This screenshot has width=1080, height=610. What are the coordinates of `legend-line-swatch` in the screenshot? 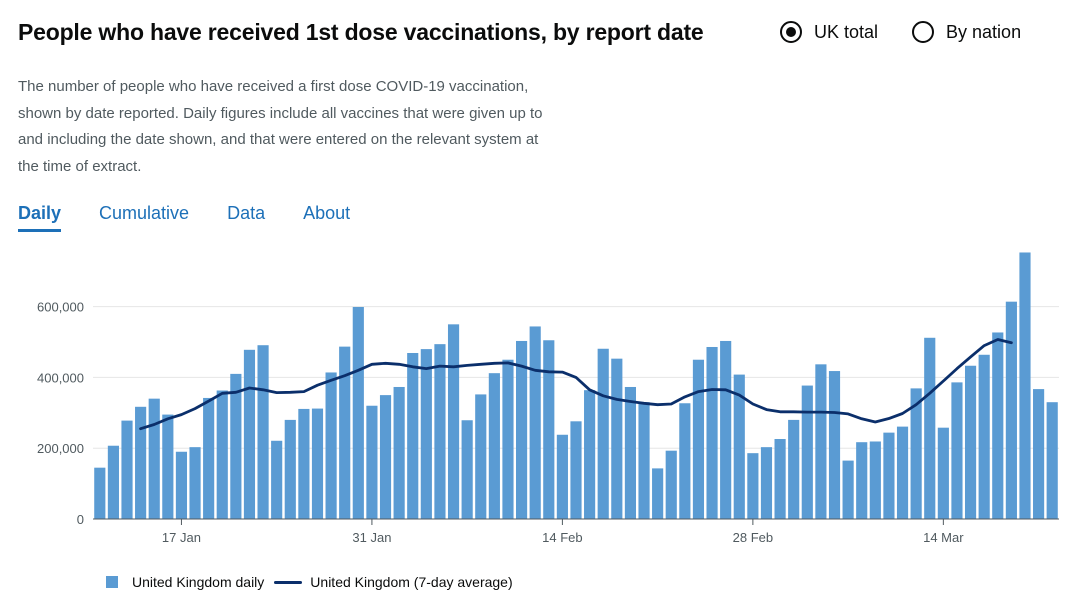 It's located at (288, 582).